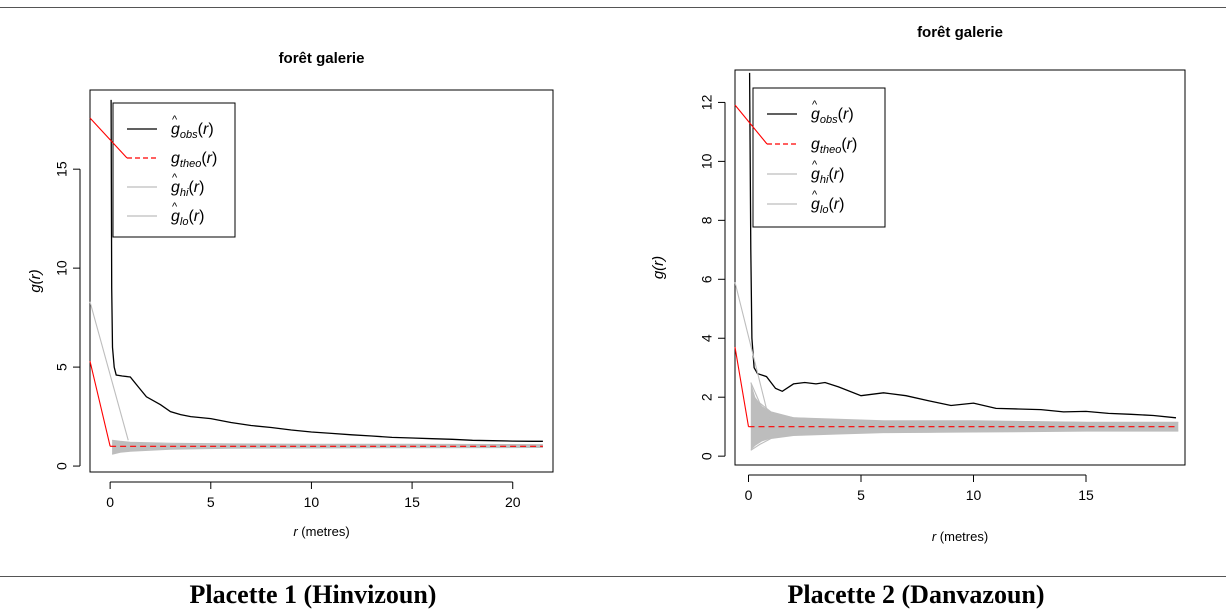  I want to click on y-tick-label: 15, so click(62, 169).